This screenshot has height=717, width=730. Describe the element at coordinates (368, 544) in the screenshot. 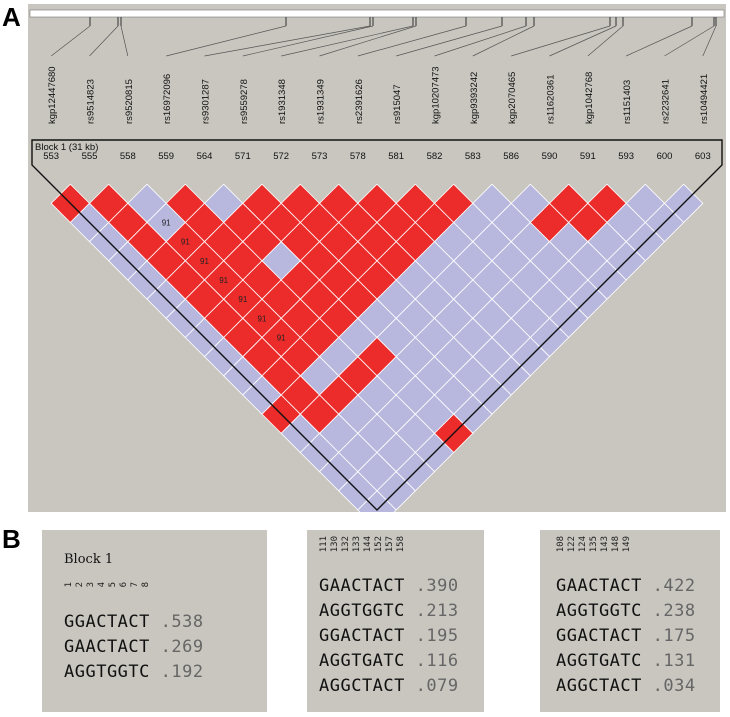

I see `marker-index: 144` at that location.